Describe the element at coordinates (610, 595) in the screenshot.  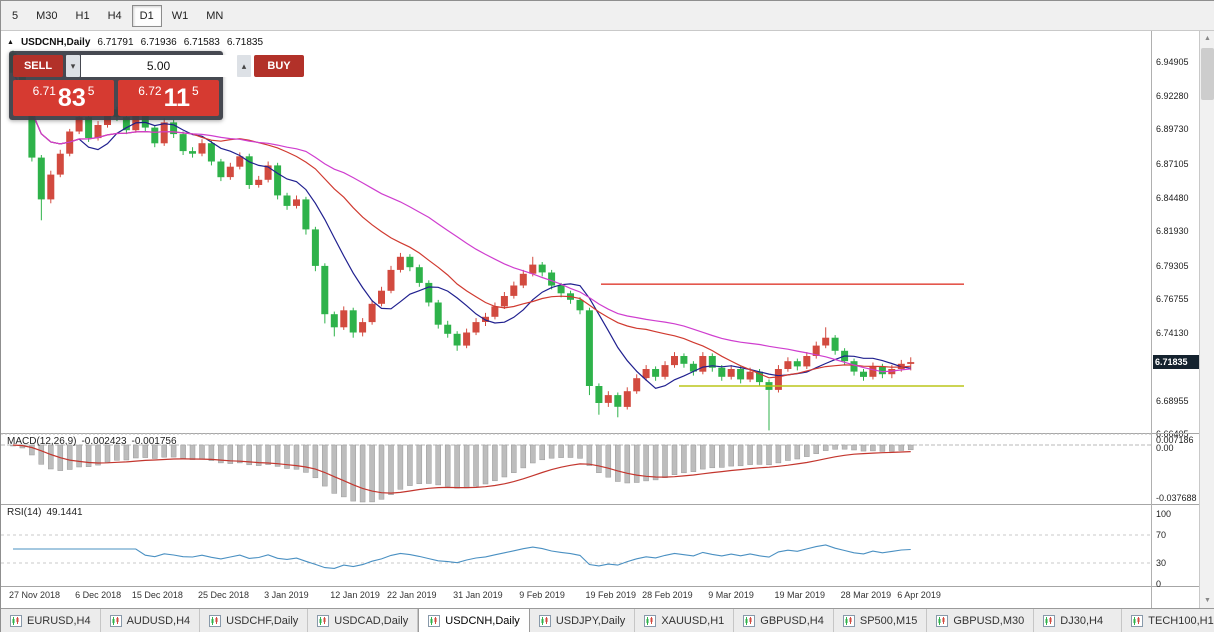
I see `date-label: 19 Feb 2019` at that location.